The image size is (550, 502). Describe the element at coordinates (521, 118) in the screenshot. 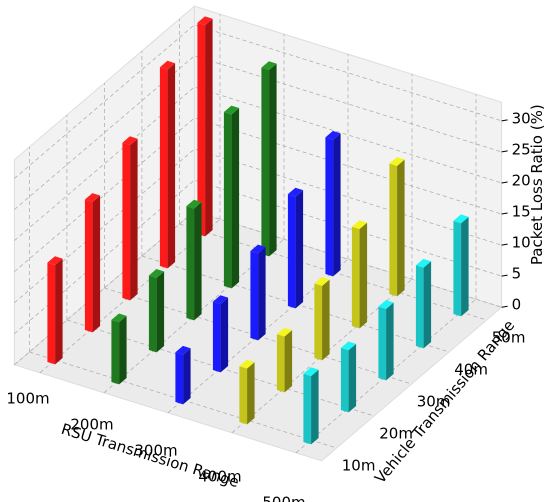

I see `z-tick-label: 30` at that location.